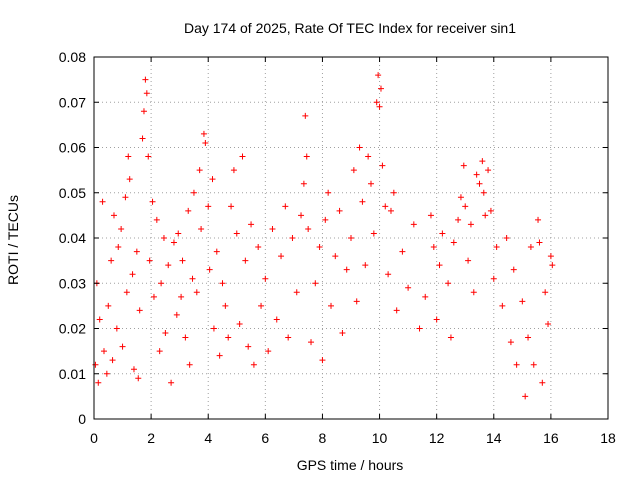 This screenshot has height=480, width=640. Describe the element at coordinates (151, 438) in the screenshot. I see `x-tick-label: 2` at that location.